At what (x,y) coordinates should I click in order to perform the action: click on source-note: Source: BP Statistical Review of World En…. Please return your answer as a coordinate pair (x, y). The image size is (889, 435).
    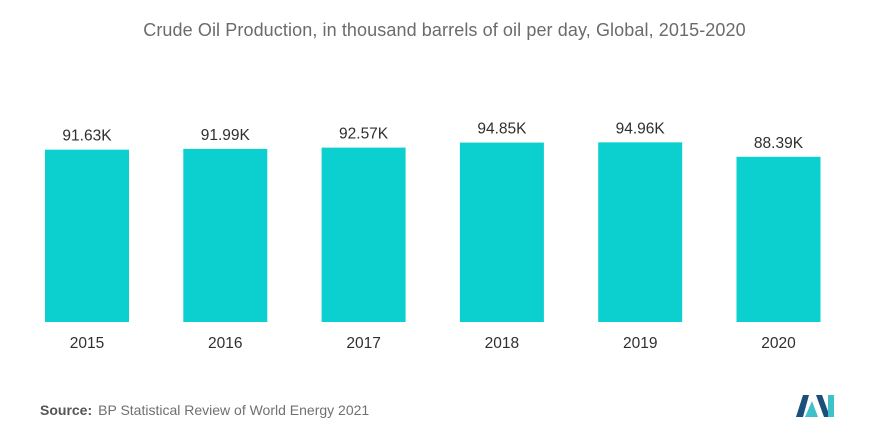
    Looking at the image, I should click on (204, 410).